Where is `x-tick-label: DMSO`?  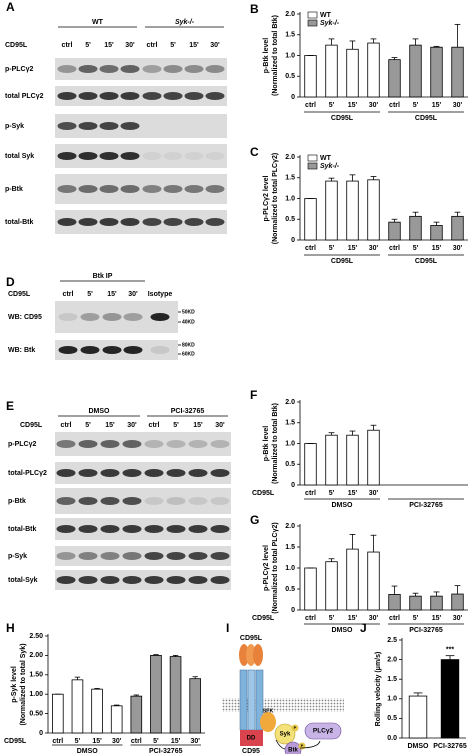 x-tick-label: DMSO is located at coordinates (419, 746).